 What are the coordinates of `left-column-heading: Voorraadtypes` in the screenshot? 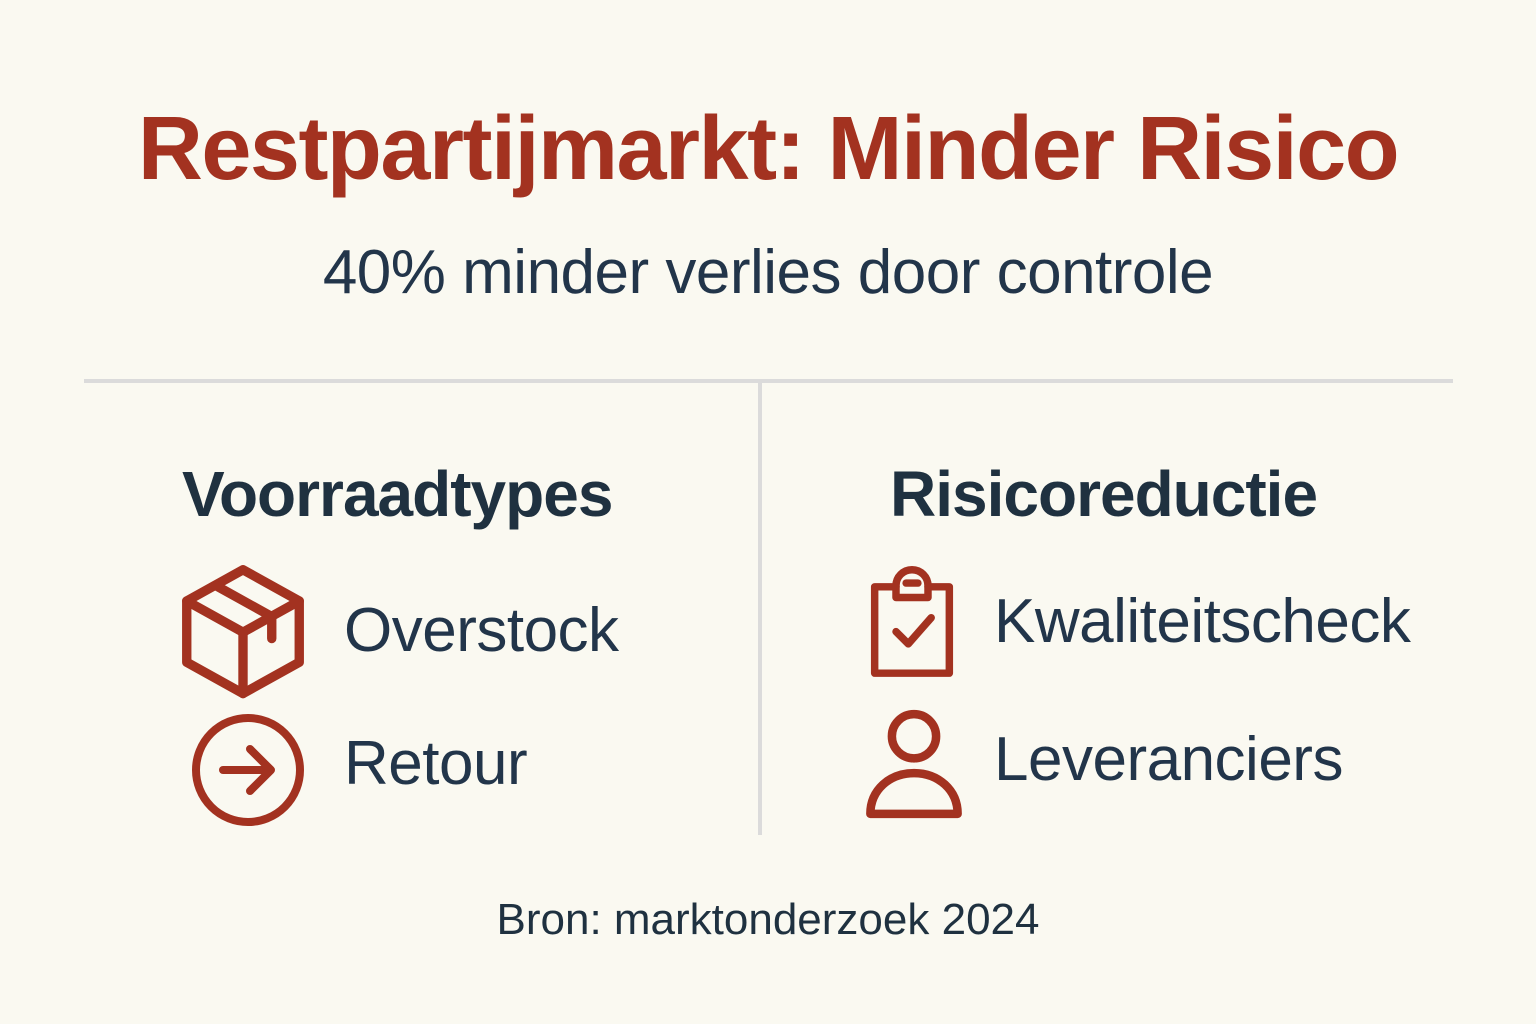 It's located at (397, 494).